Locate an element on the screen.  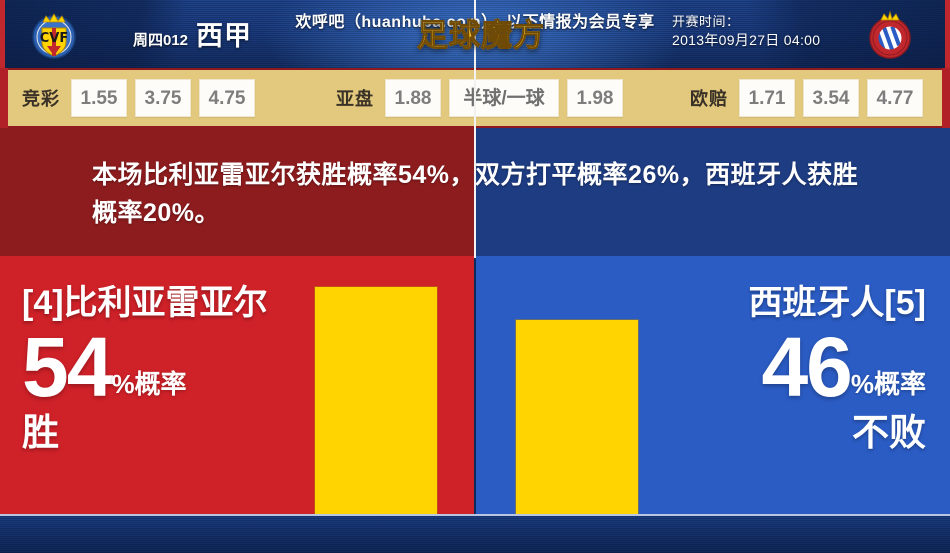
away-percent-row: 46 %概率 is located at coordinates (837, 367).